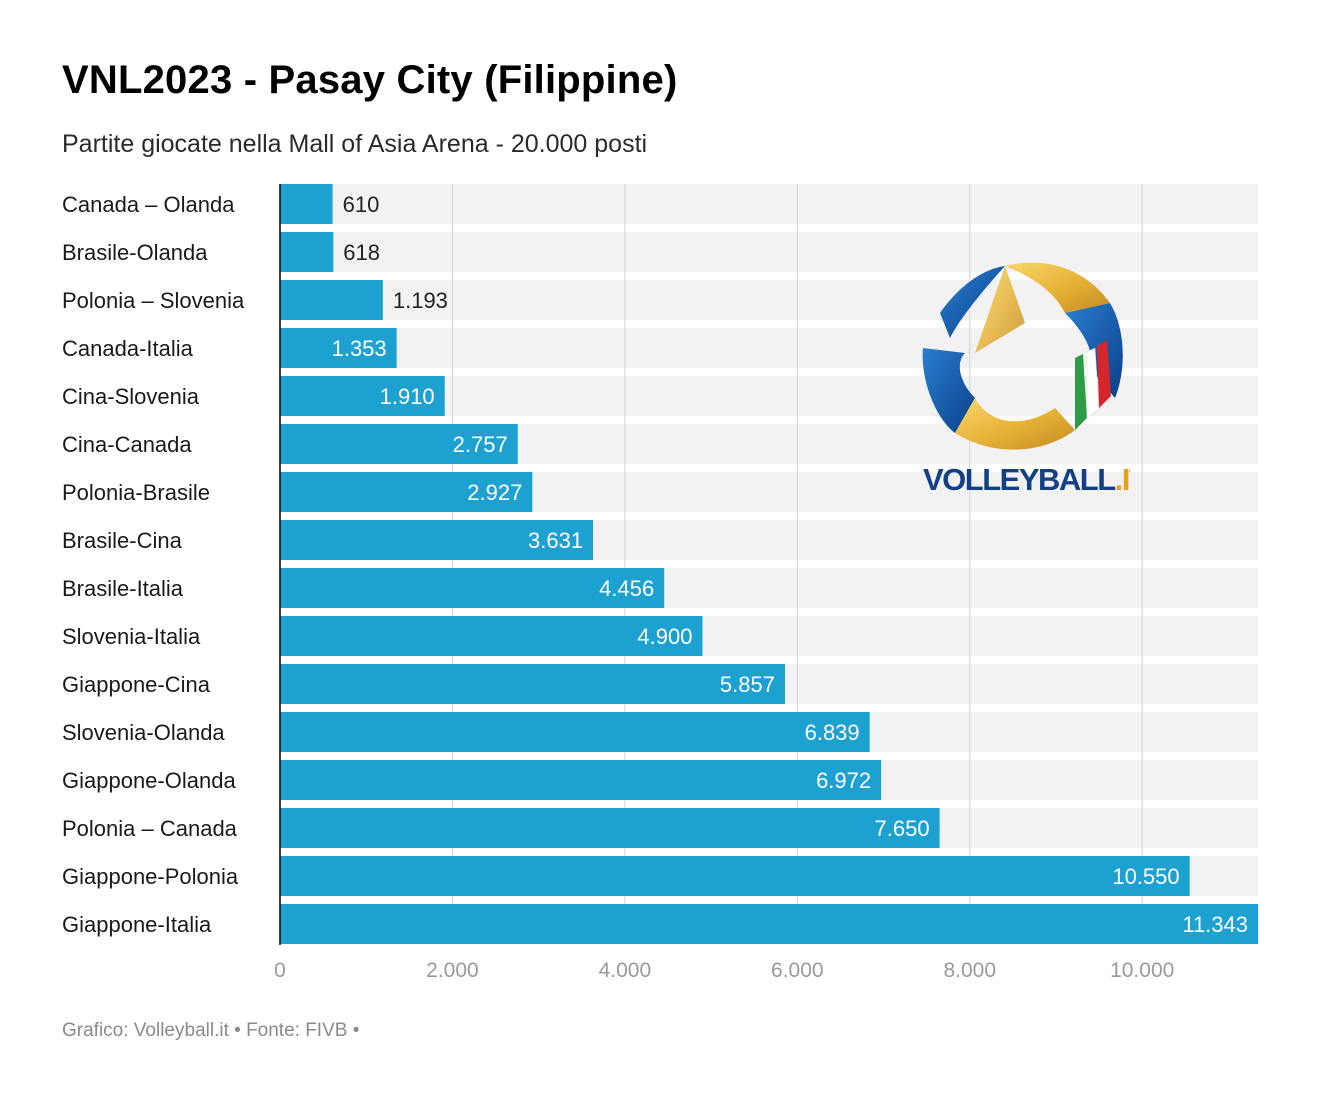 This screenshot has height=1106, width=1320. What do you see at coordinates (452, 970) in the screenshot?
I see `x-tick-label: 2.000` at bounding box center [452, 970].